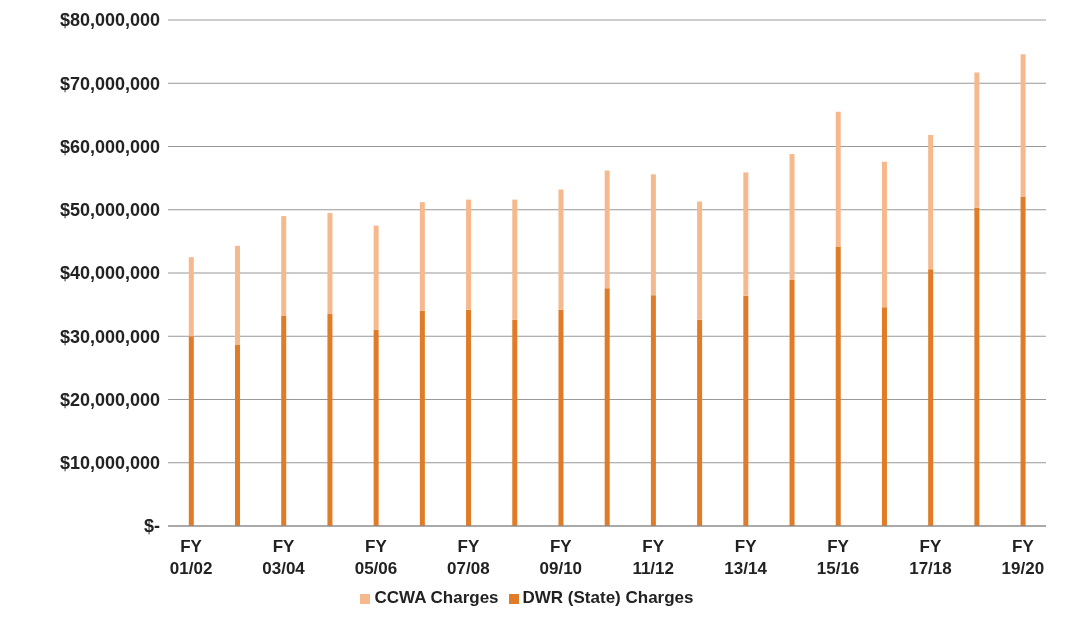 This screenshot has height=617, width=1074. Describe the element at coordinates (1023, 557) in the screenshot. I see `x-tick-label: FY 19/20` at that location.